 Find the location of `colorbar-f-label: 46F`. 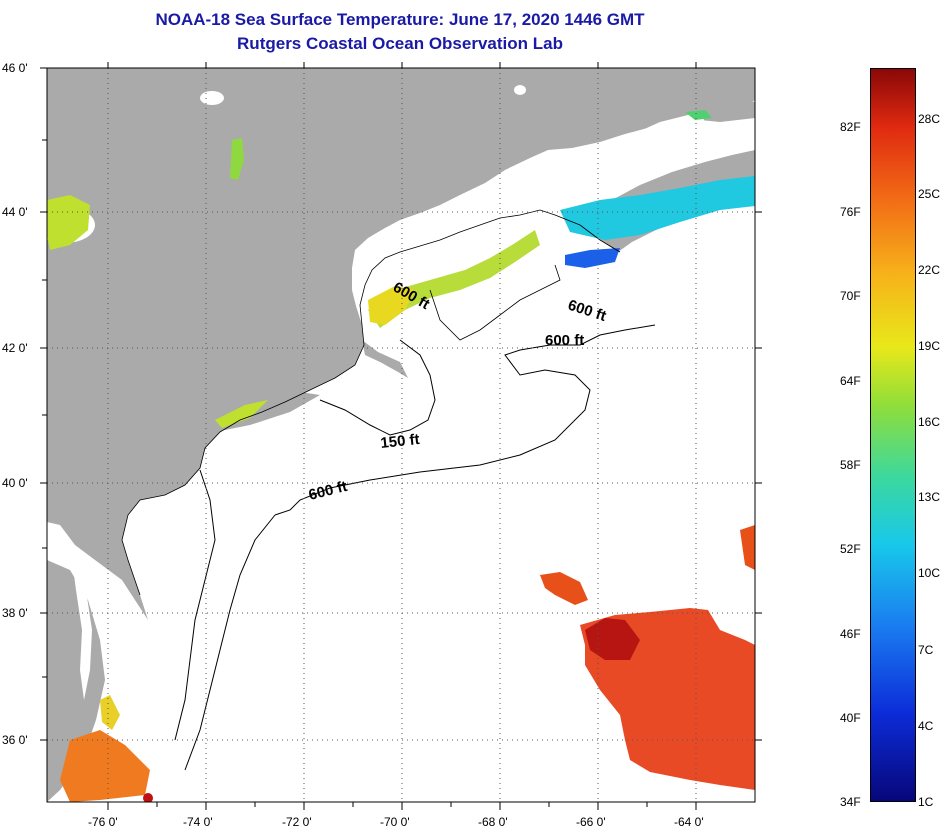

colorbar-f-label: 46F is located at coordinates (850, 634).